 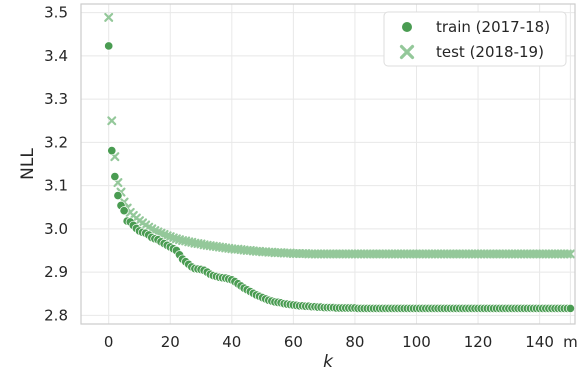 What do you see at coordinates (328, 362) in the screenshot?
I see `x-axis-label: k` at bounding box center [328, 362].